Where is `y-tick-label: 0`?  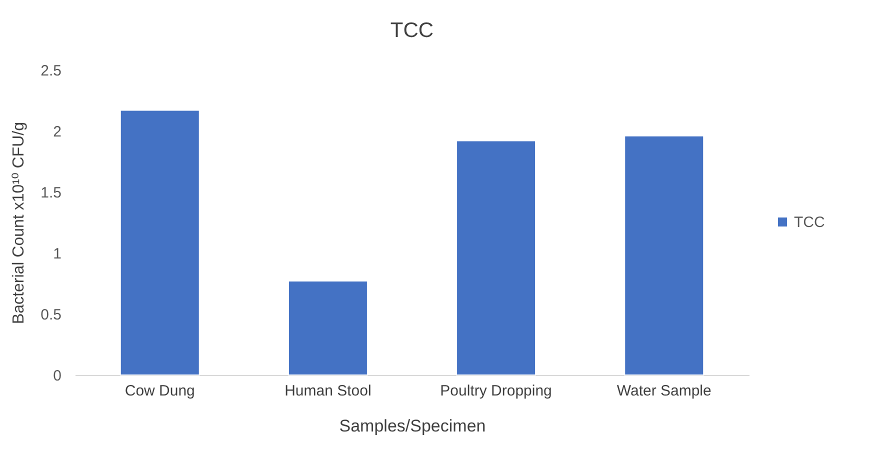
y-tick-label: 0 is located at coordinates (57, 376).